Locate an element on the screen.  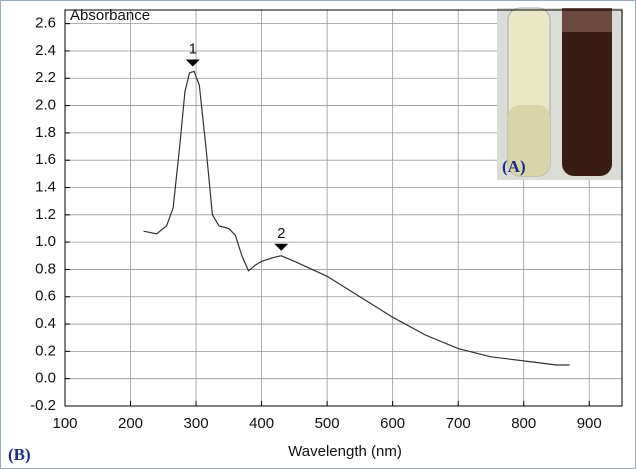
inset-label: (A) is located at coordinates (514, 166).